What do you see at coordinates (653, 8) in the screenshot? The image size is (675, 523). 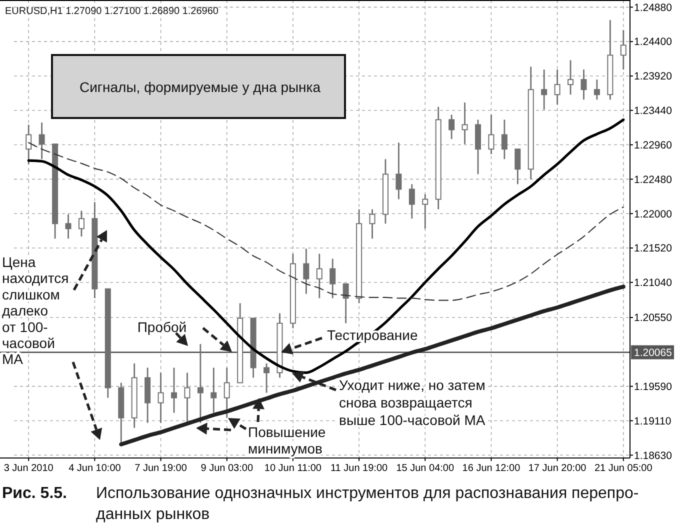 I see `y-tick-label: 1.24880` at bounding box center [653, 8].